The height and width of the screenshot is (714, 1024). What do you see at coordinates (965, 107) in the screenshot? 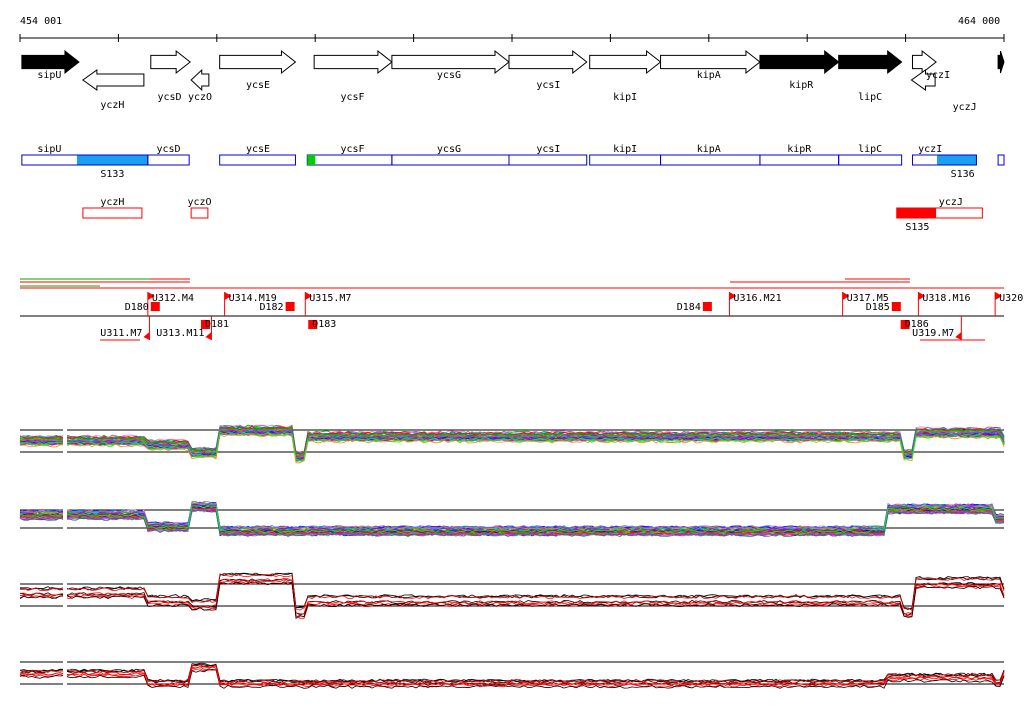
I see `gene-label: yczJ` at bounding box center [965, 107].